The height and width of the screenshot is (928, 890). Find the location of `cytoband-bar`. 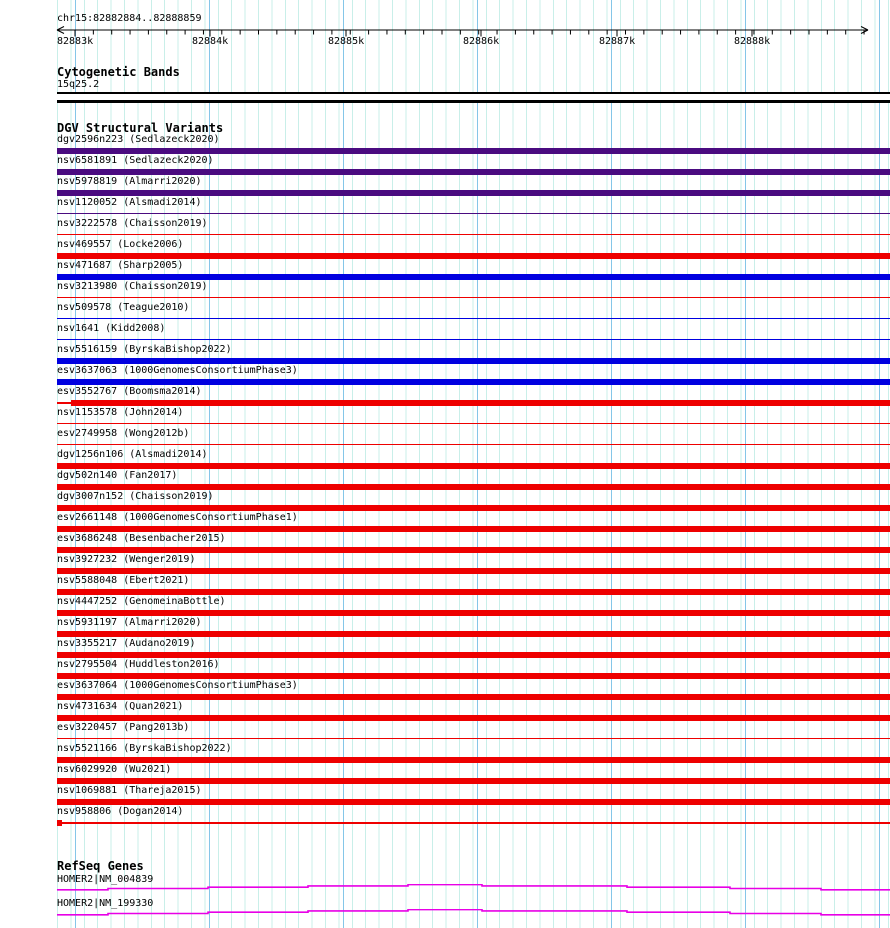

cytoband-bar is located at coordinates (473, 97).